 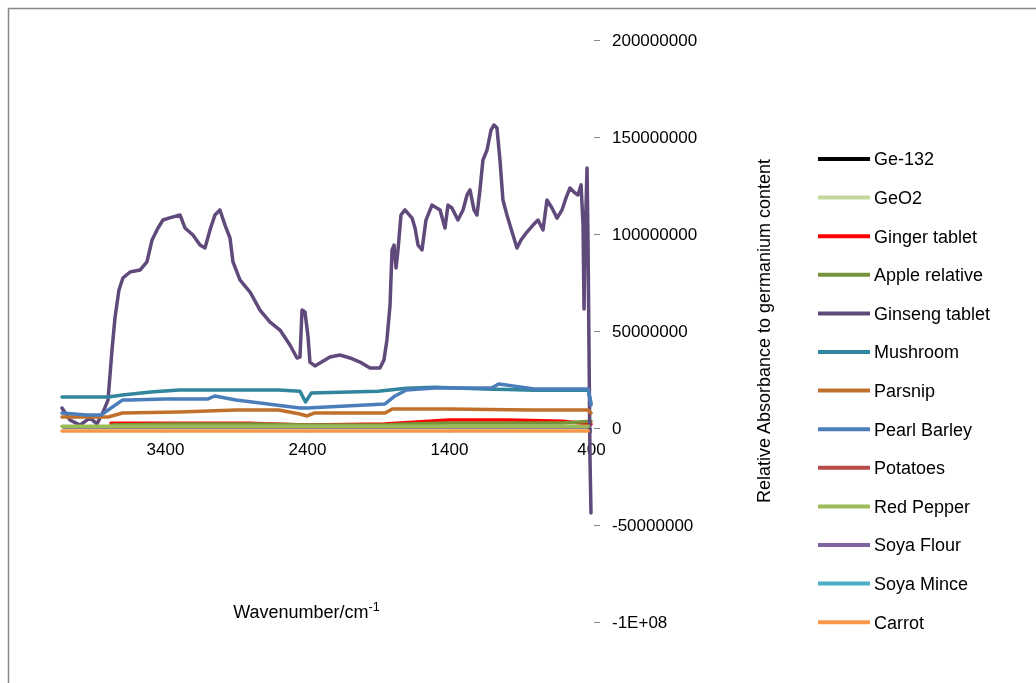 I want to click on y-tick-label: 50000000, so click(x=650, y=331).